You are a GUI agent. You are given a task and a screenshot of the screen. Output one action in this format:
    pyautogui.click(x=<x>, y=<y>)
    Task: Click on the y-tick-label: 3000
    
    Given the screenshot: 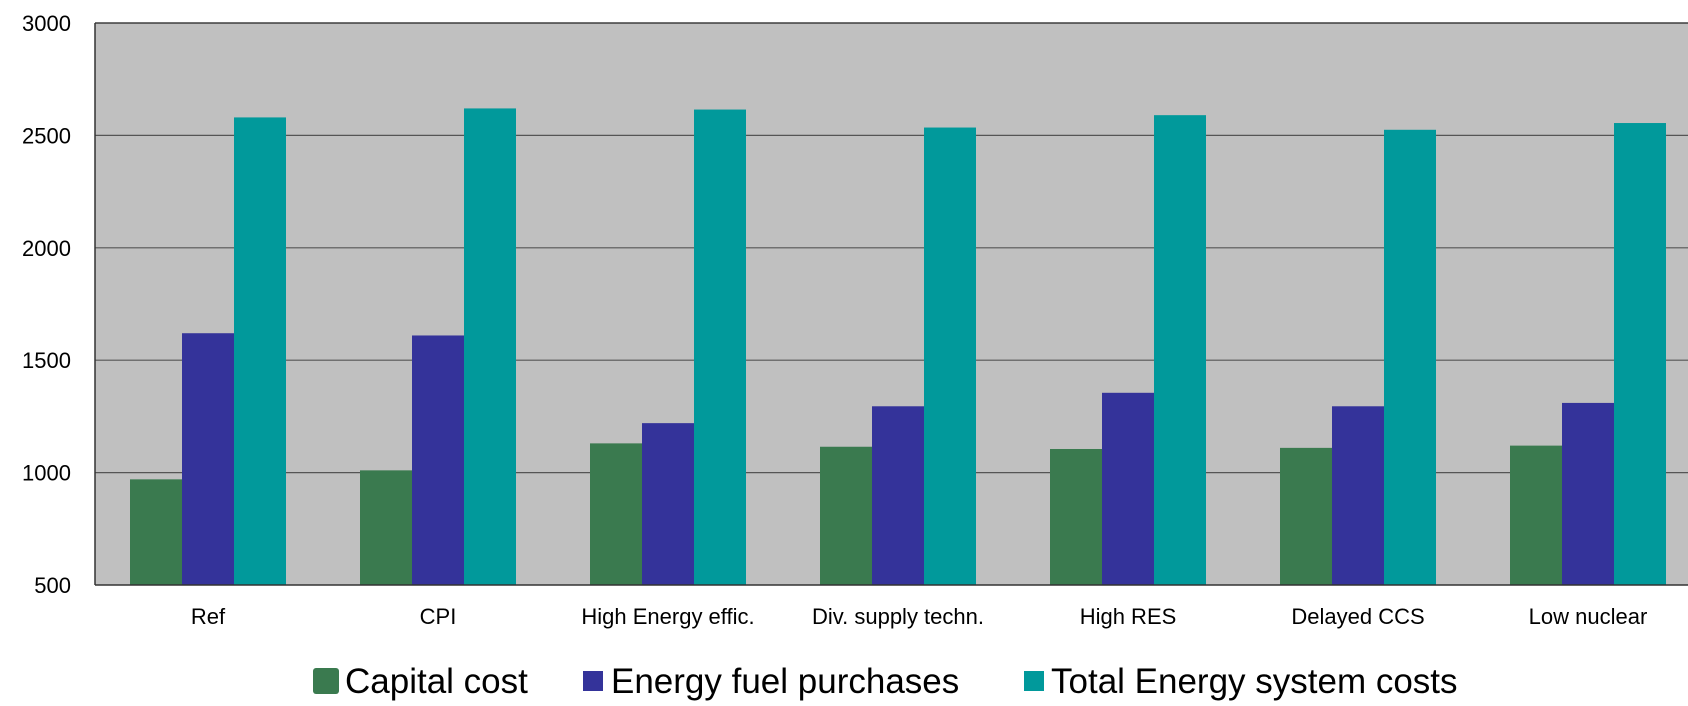 What is the action you would take?
    pyautogui.click(x=46, y=23)
    